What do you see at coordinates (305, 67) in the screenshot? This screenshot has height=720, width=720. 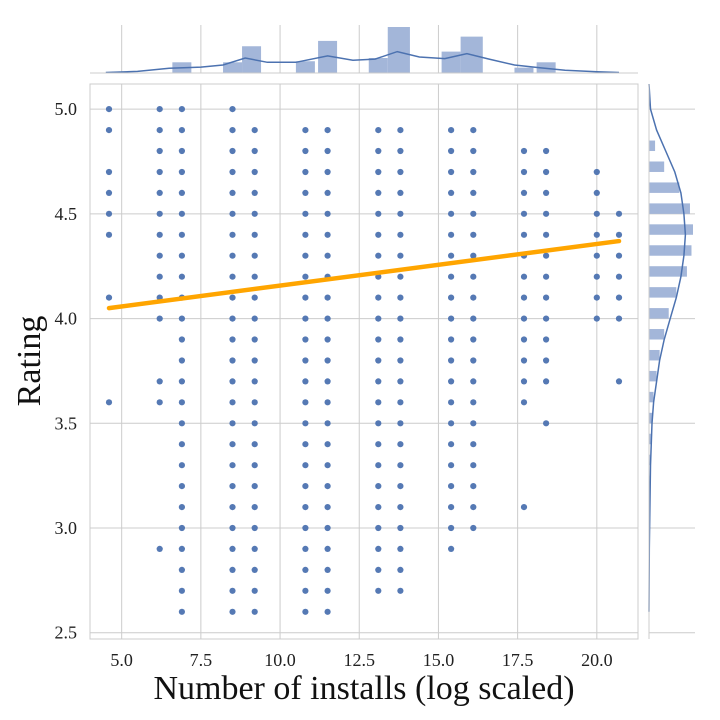 I see `top-marginal-bar` at bounding box center [305, 67].